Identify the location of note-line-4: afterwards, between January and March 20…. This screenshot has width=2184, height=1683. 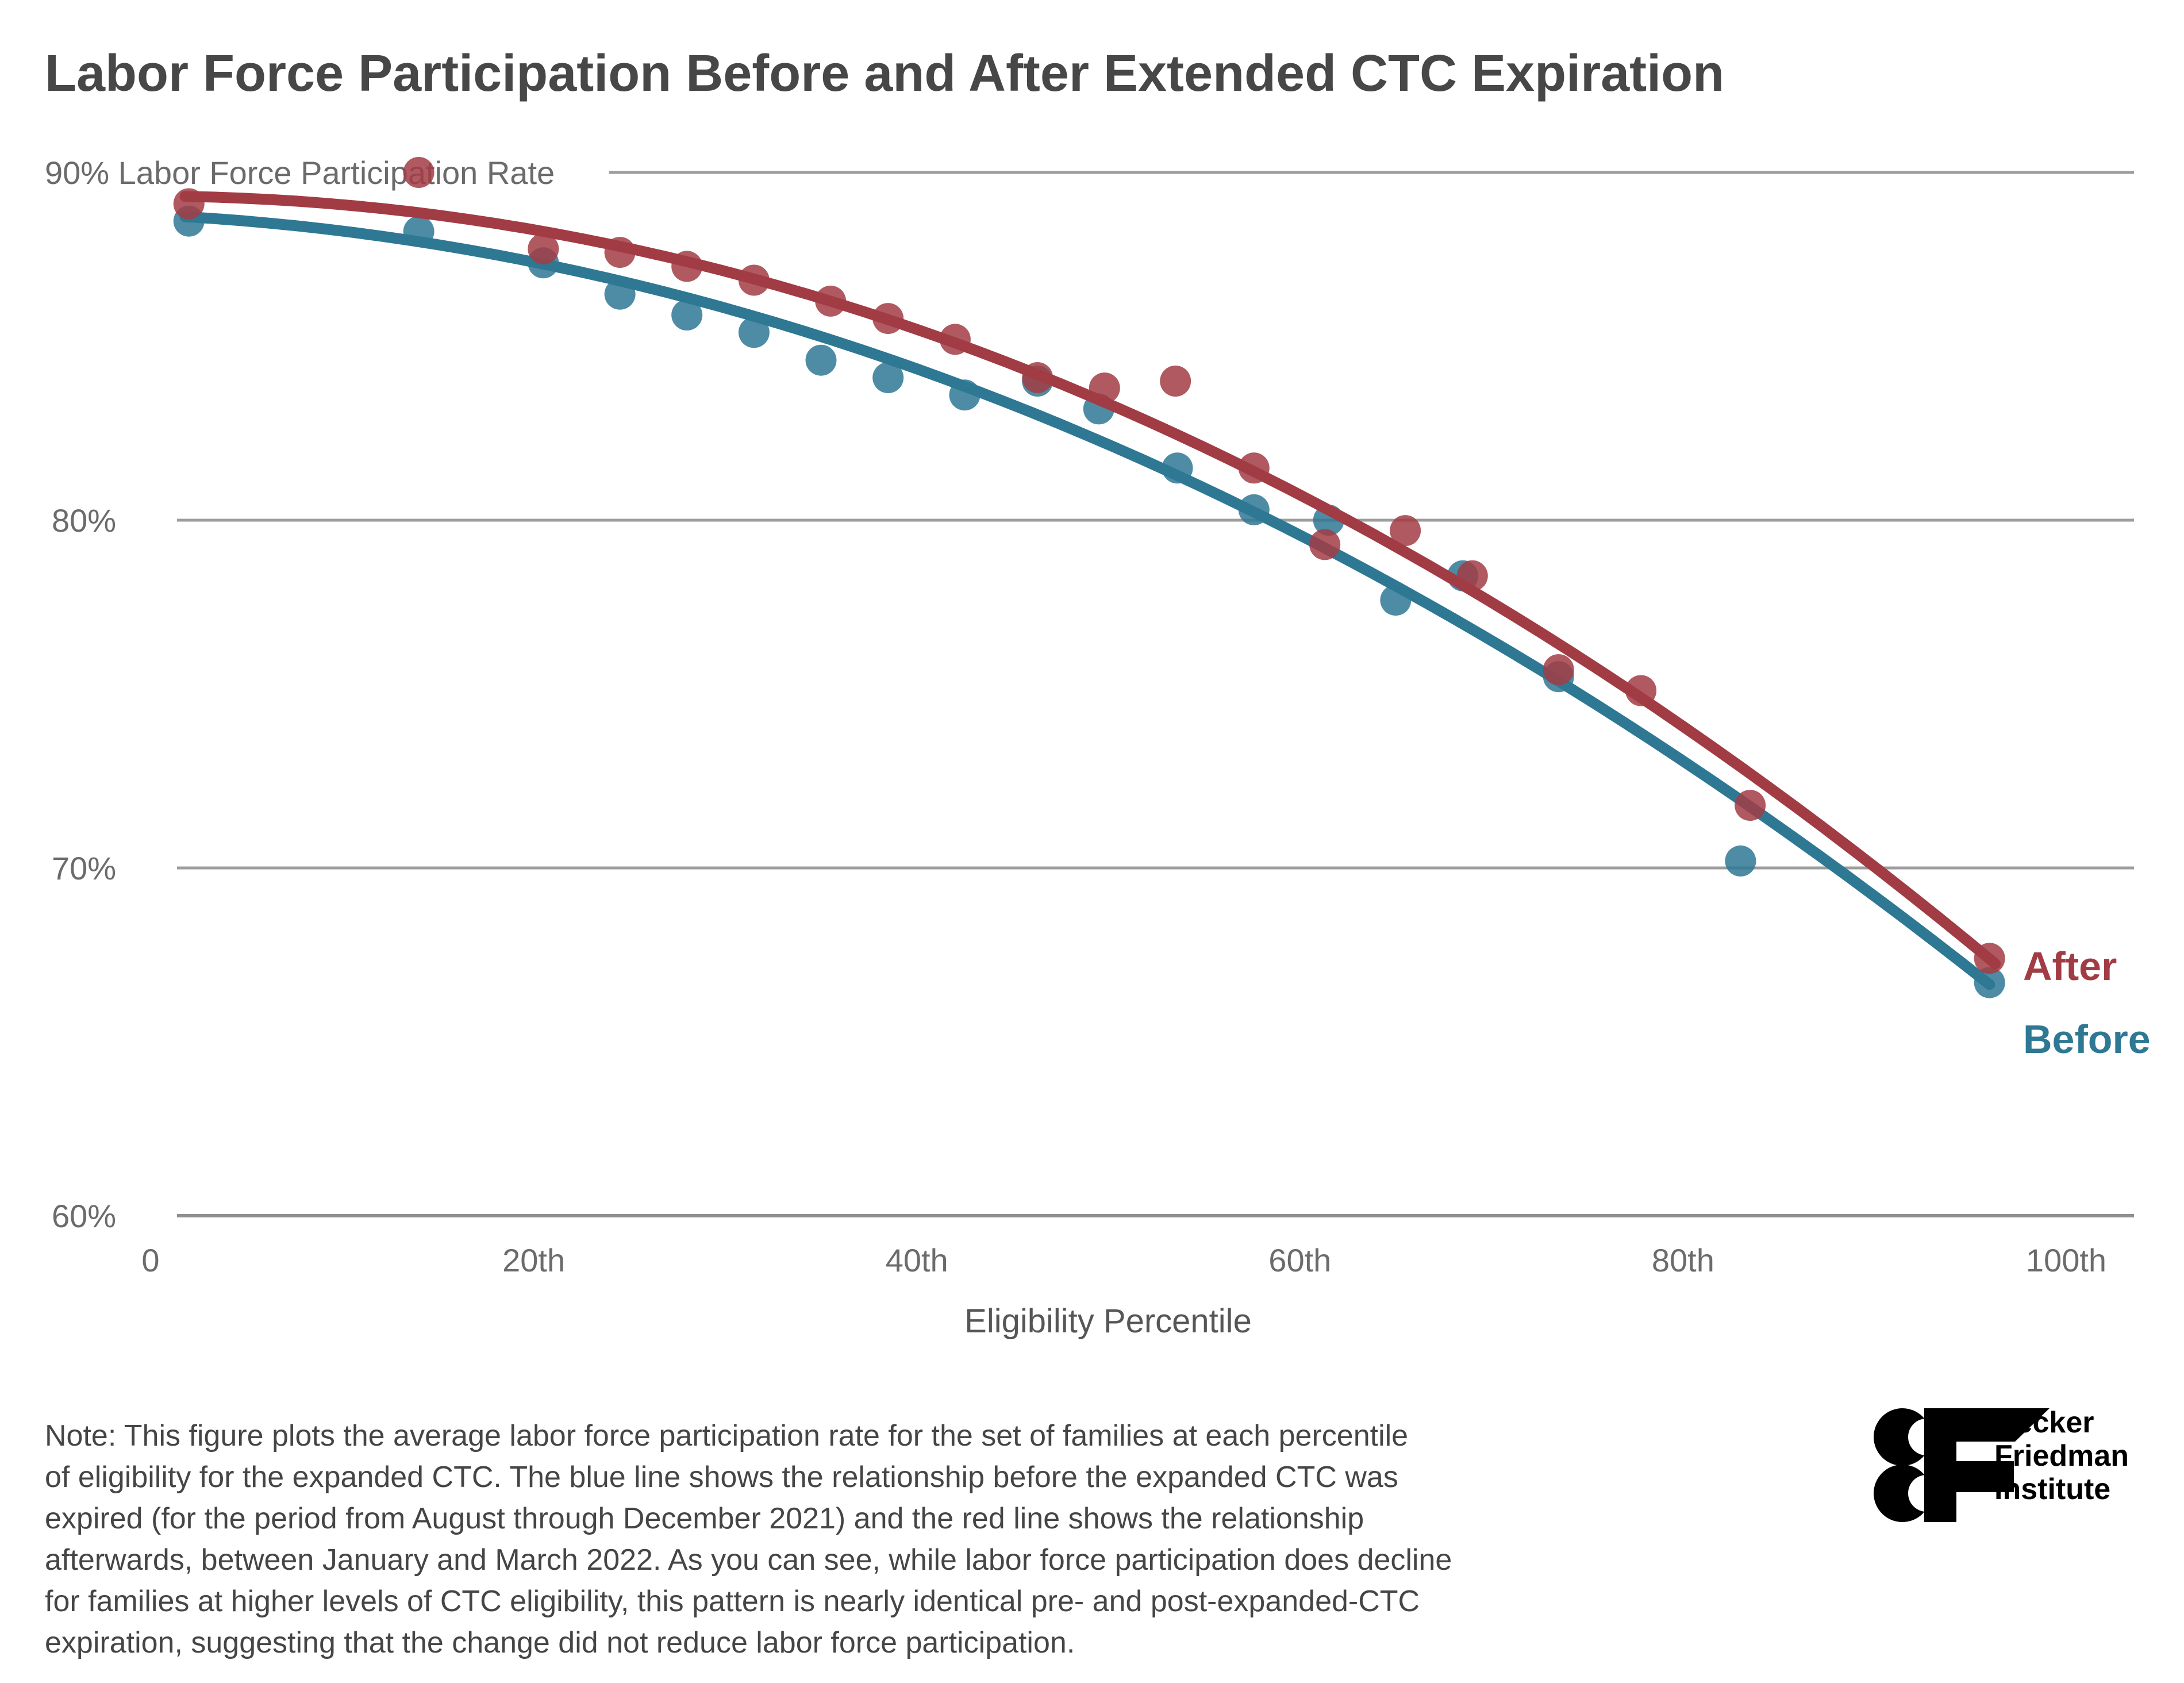
(749, 1560).